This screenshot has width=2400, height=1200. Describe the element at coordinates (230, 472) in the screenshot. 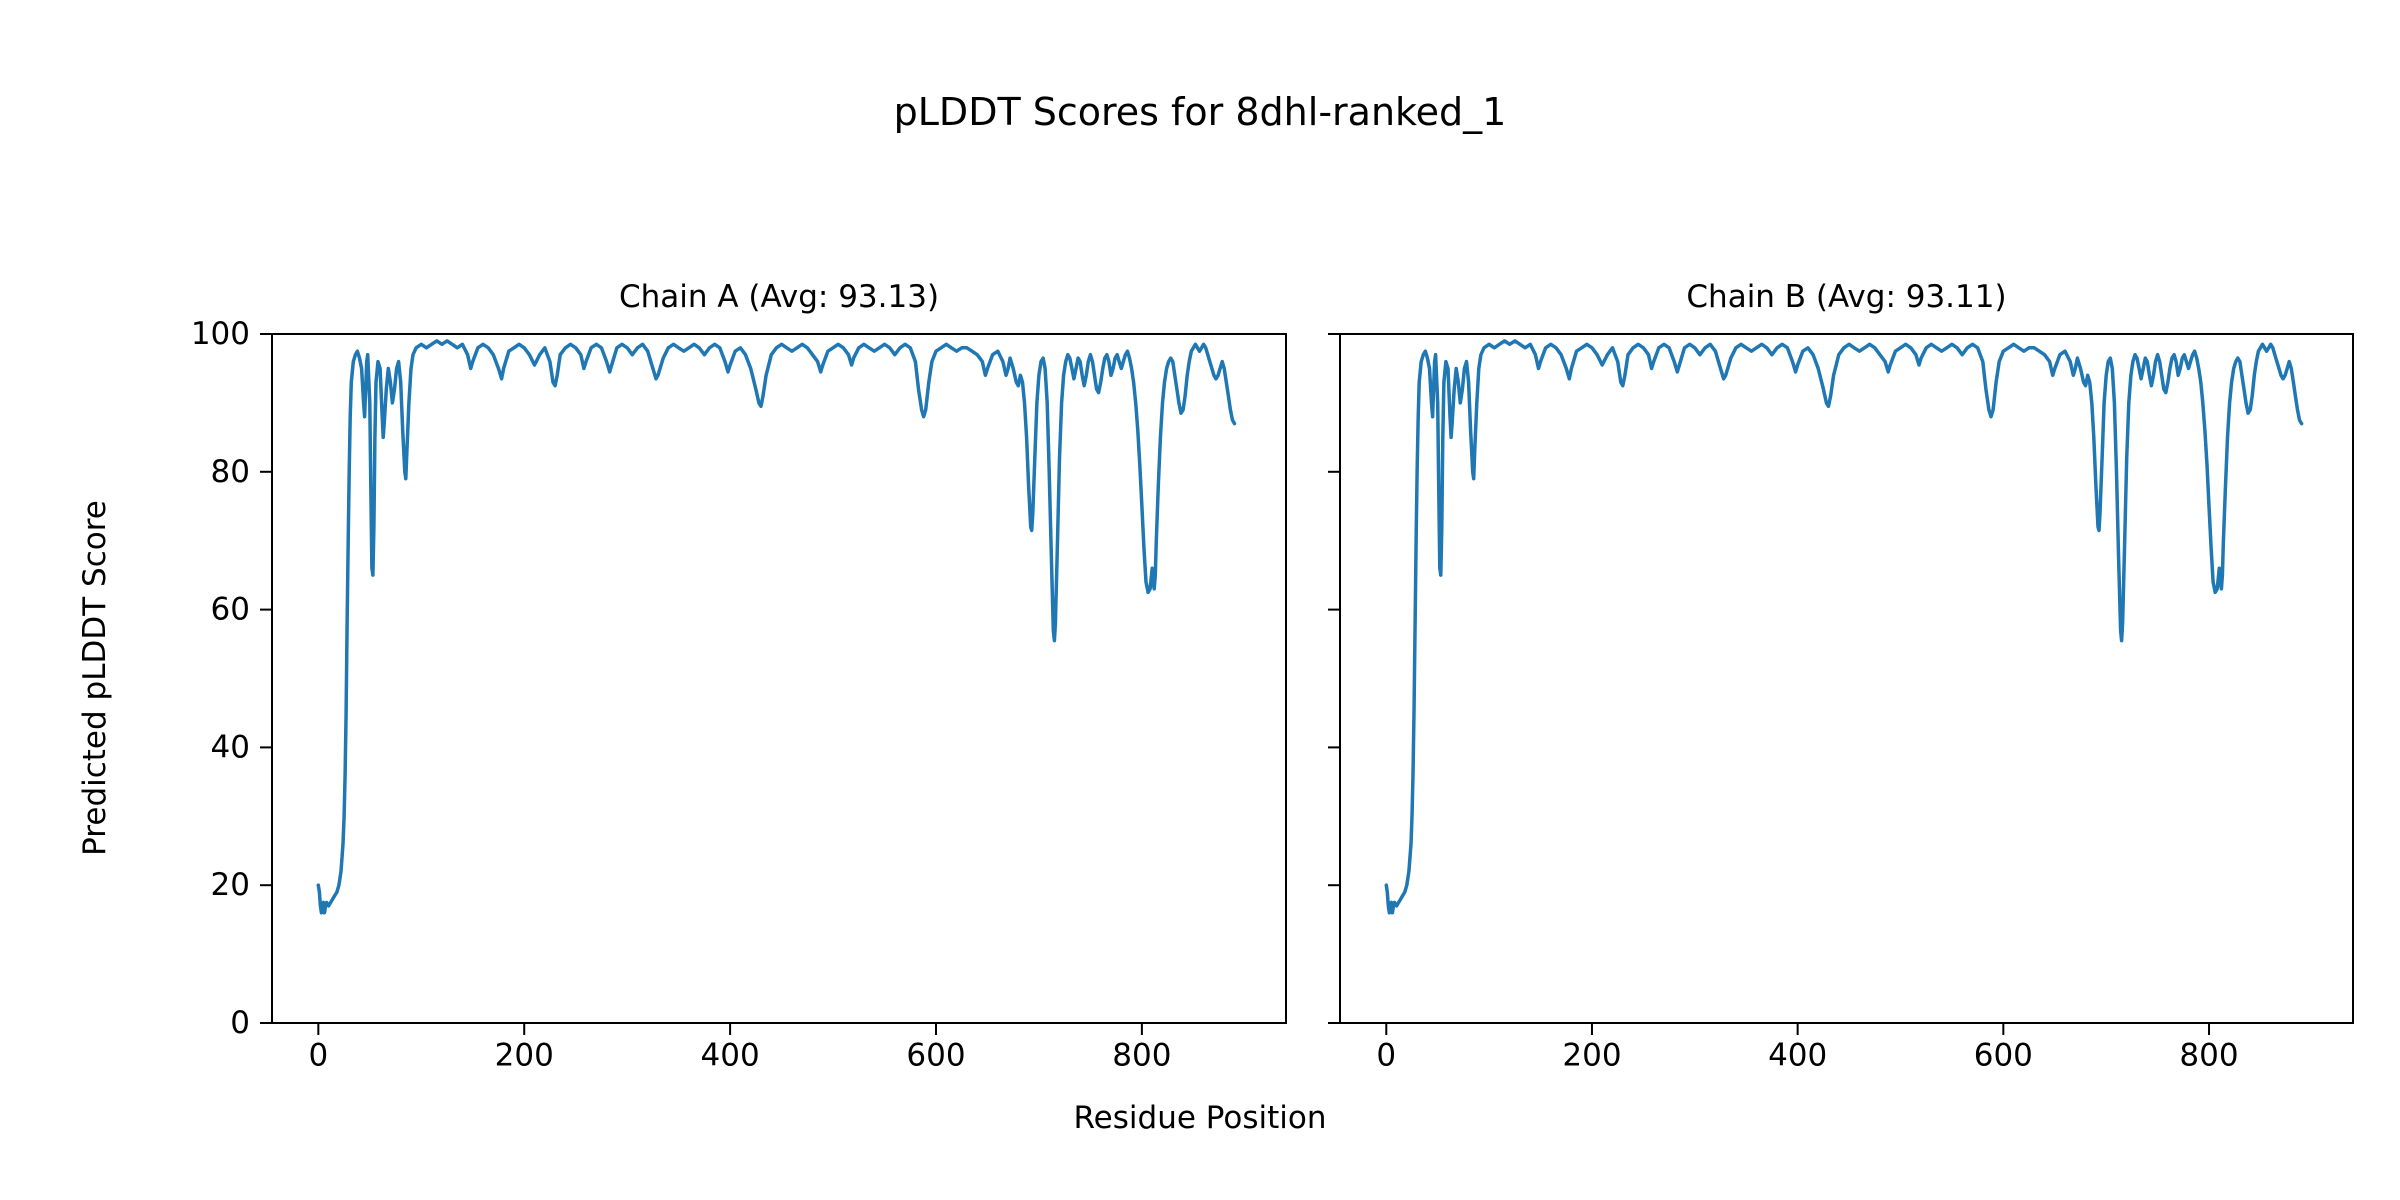

I see `y-tick-label: 80` at that location.